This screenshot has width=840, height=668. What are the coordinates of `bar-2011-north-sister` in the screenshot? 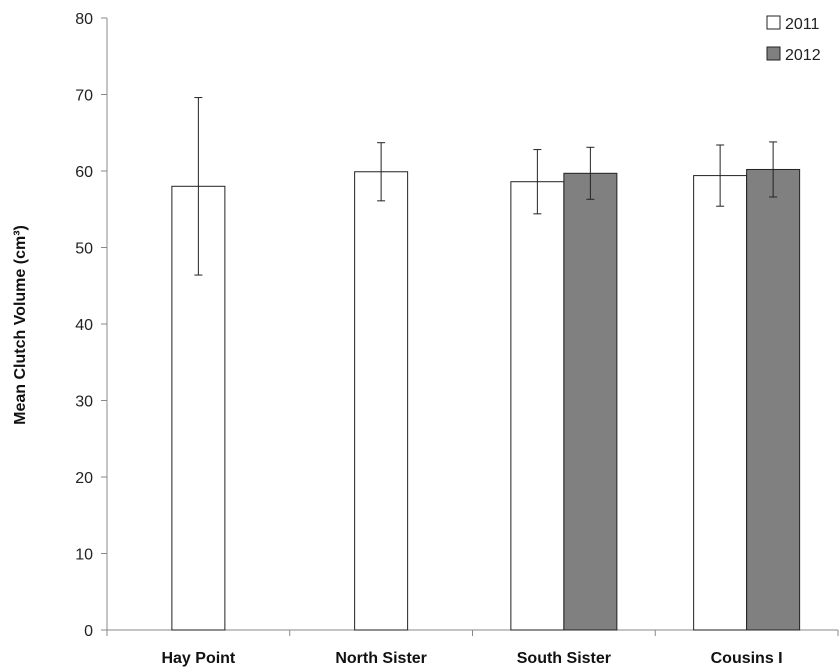 It's located at (381, 401).